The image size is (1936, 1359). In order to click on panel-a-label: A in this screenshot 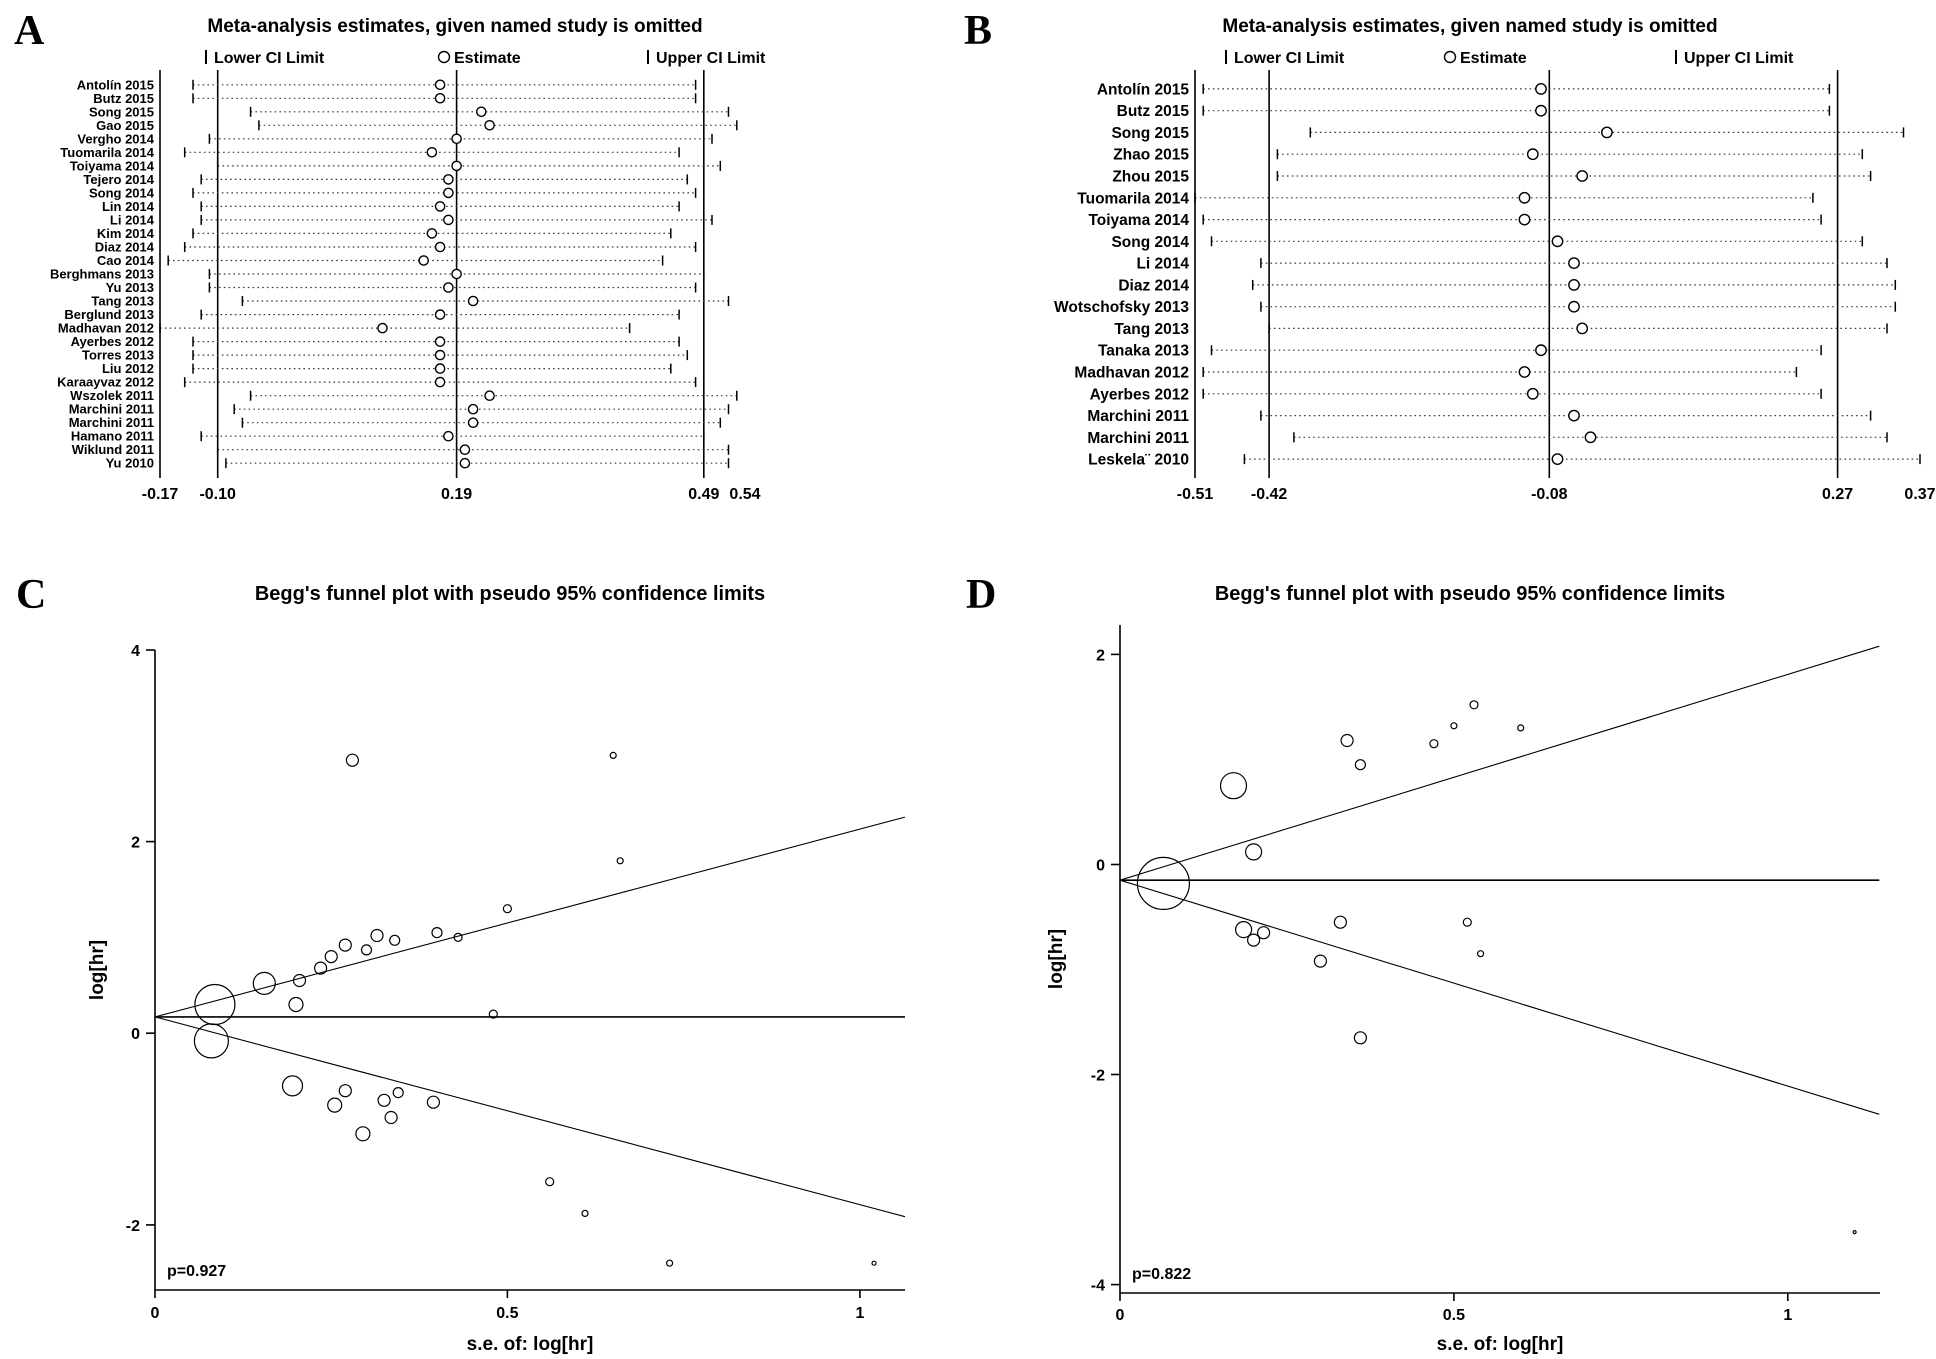, I will do `click(29, 31)`.